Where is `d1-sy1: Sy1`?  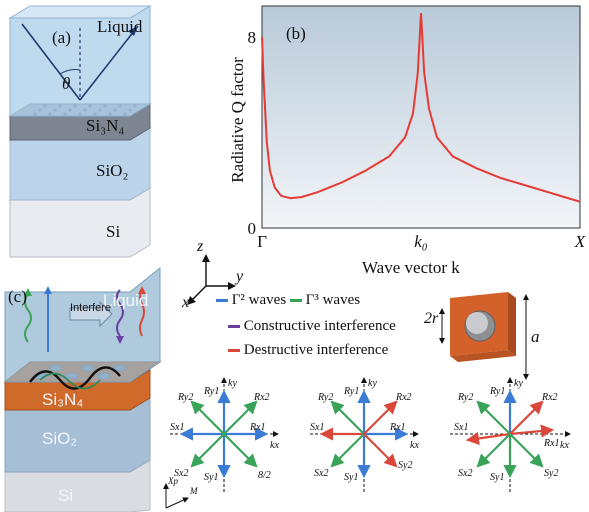
d1-sy1: Sy1 is located at coordinates (211, 477).